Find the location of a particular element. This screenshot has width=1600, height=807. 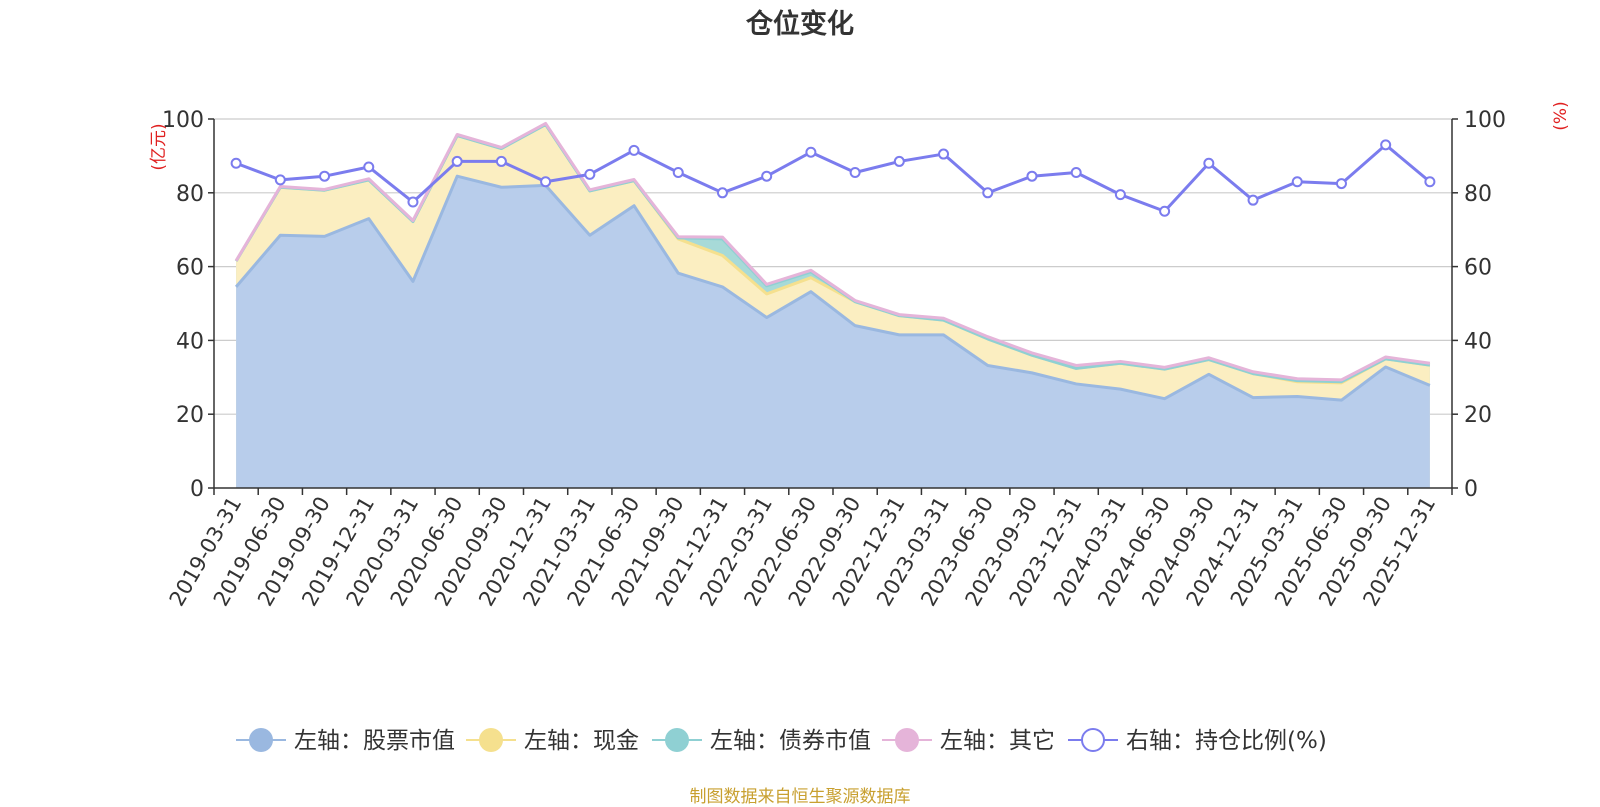

legend-label: 左轴：其它 is located at coordinates (997, 741).